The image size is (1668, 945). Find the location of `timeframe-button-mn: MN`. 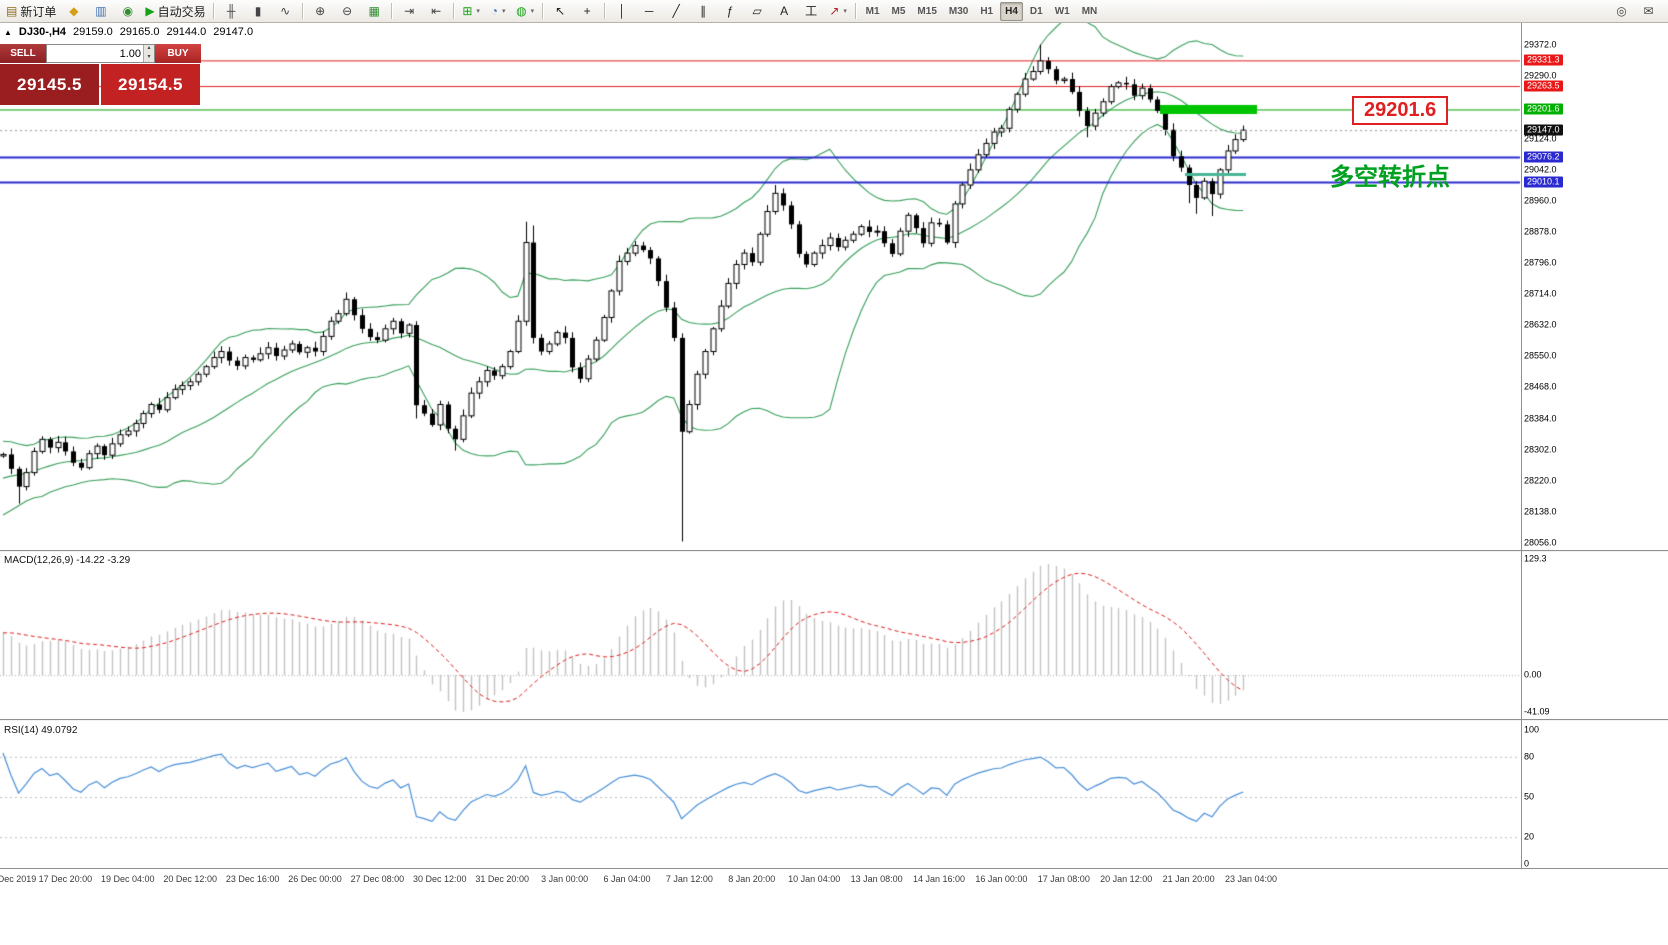

timeframe-button-mn: MN is located at coordinates (1089, 11).